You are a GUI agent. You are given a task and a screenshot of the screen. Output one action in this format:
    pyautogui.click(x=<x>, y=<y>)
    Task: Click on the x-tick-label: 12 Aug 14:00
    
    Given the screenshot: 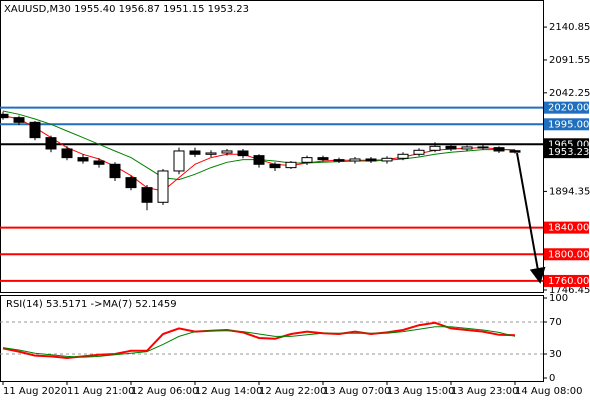 What is the action you would take?
    pyautogui.click(x=228, y=391)
    